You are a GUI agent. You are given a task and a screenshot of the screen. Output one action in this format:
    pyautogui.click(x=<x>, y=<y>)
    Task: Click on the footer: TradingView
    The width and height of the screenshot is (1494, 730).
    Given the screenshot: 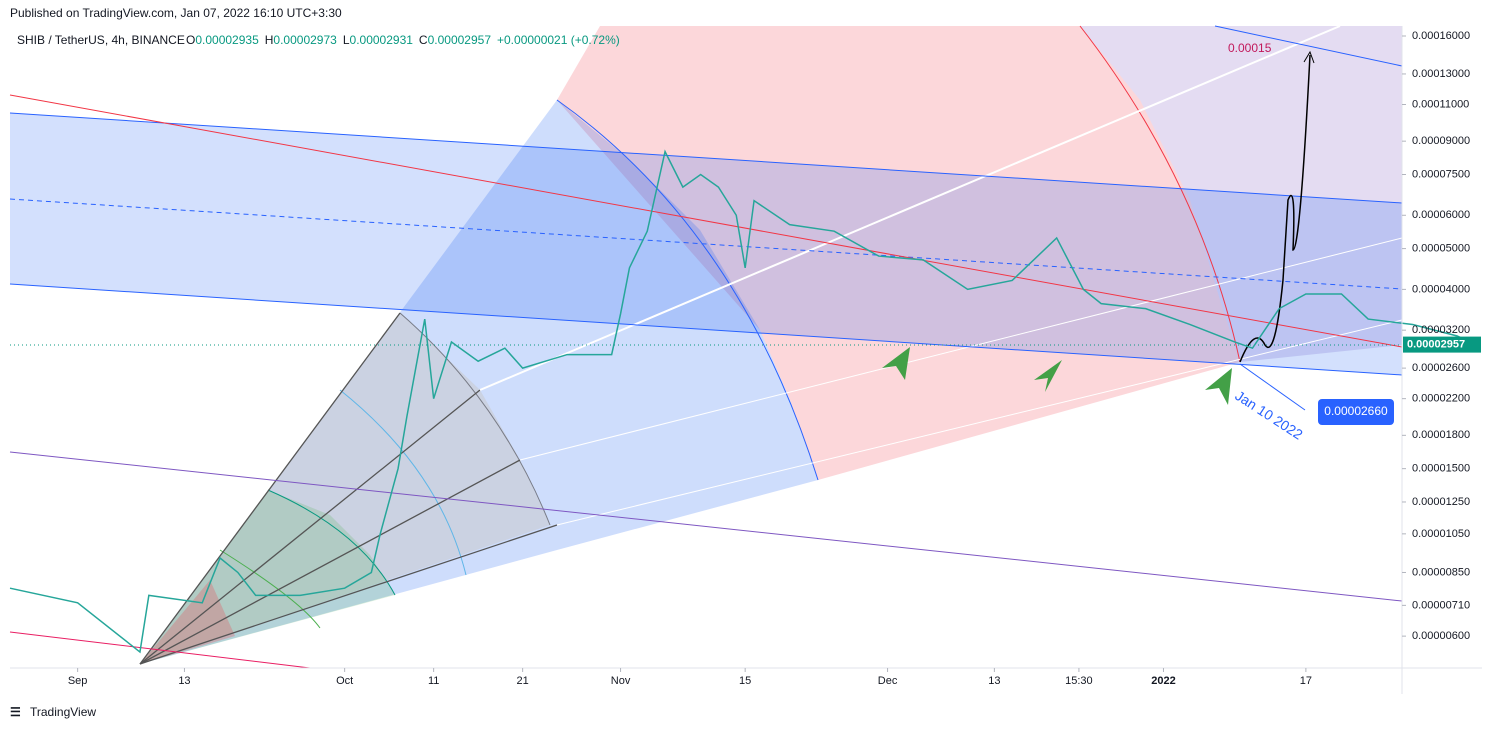 What is the action you would take?
    pyautogui.click(x=63, y=712)
    